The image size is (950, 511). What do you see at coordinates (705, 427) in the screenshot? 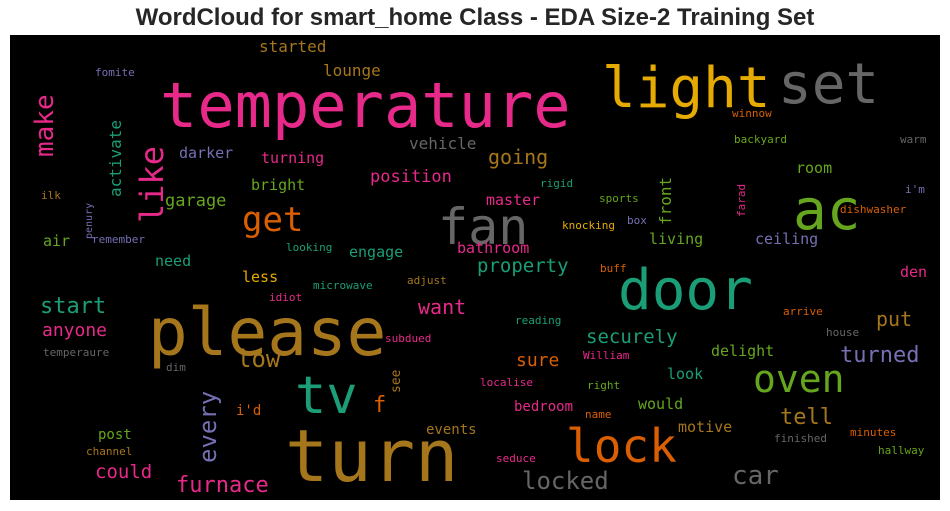
I see `word-motive: motive` at bounding box center [705, 427].